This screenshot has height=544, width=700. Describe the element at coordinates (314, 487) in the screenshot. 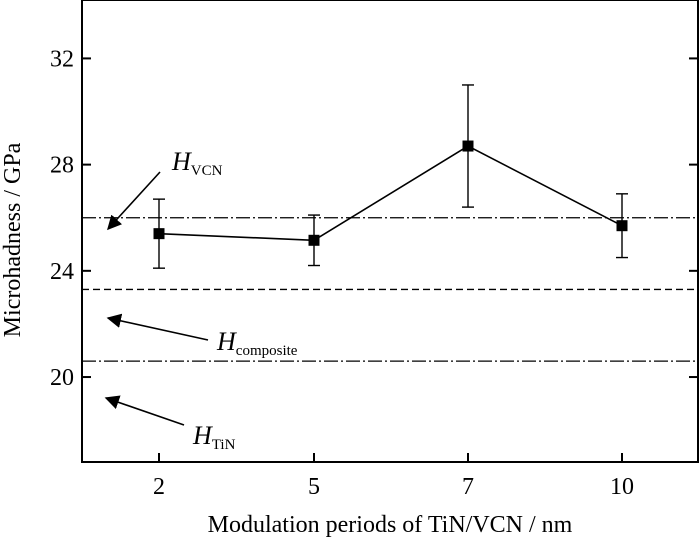

I see `x-tick-label: 5` at that location.